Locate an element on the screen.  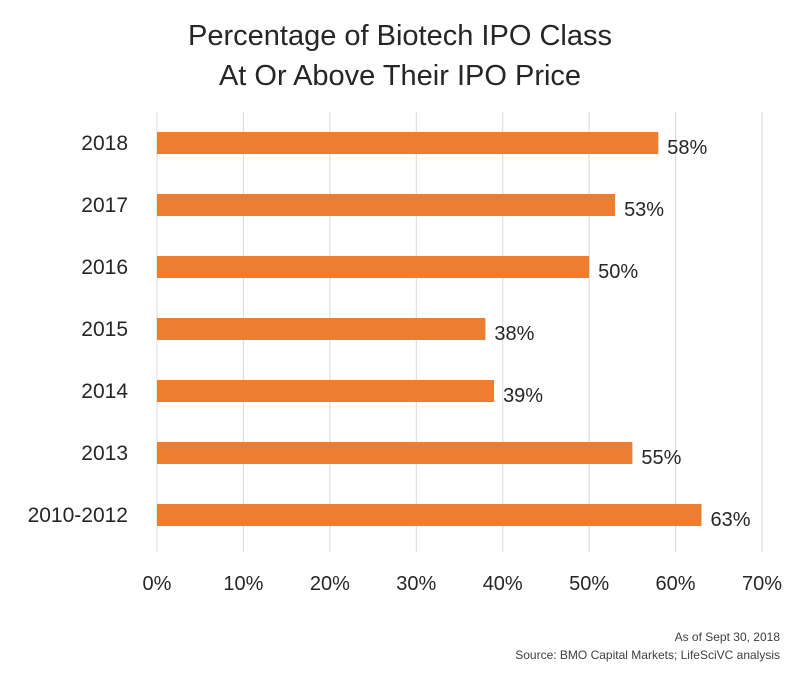
category-label: 2016 is located at coordinates (104, 267).